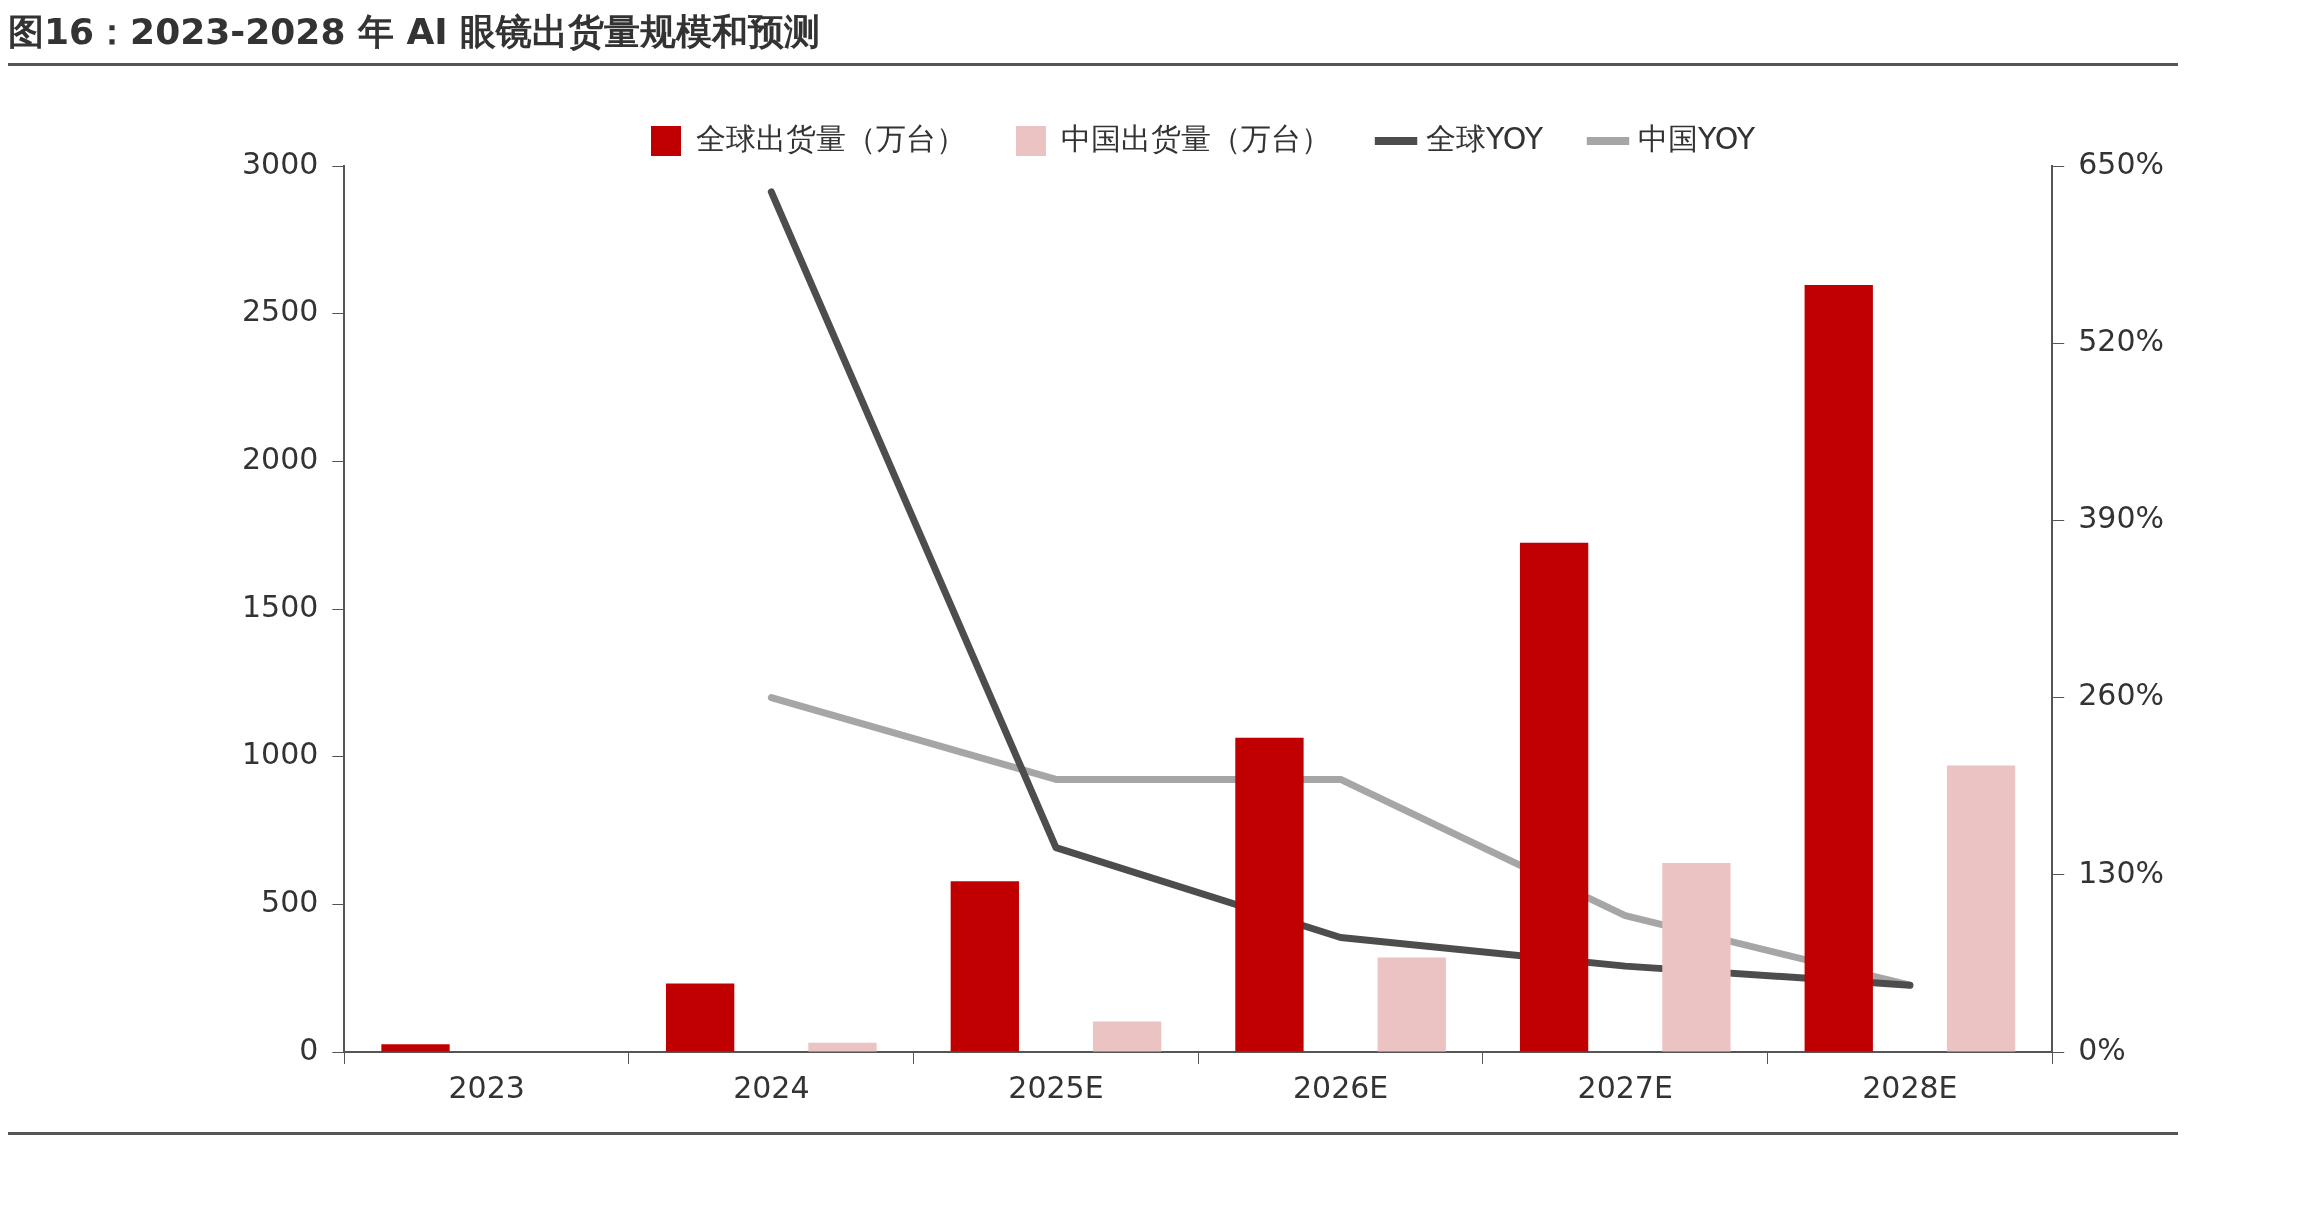 The image size is (2310, 1220). I want to click on legend-label: 全球YOY, so click(1485, 138).